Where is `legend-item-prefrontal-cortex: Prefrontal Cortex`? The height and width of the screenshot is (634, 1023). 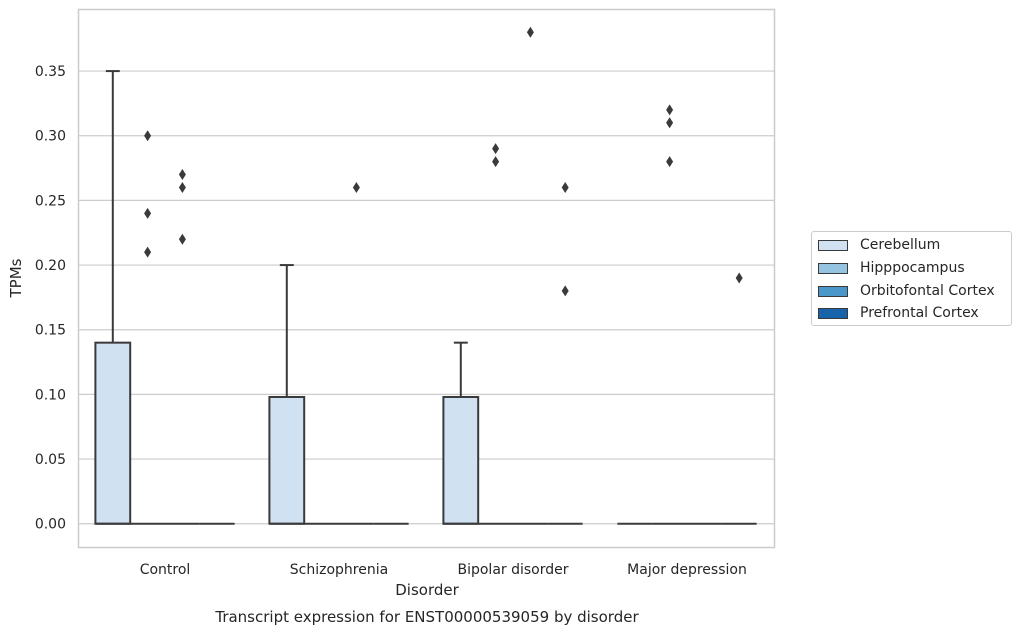 legend-item-prefrontal-cortex: Prefrontal Cortex is located at coordinates (898, 313).